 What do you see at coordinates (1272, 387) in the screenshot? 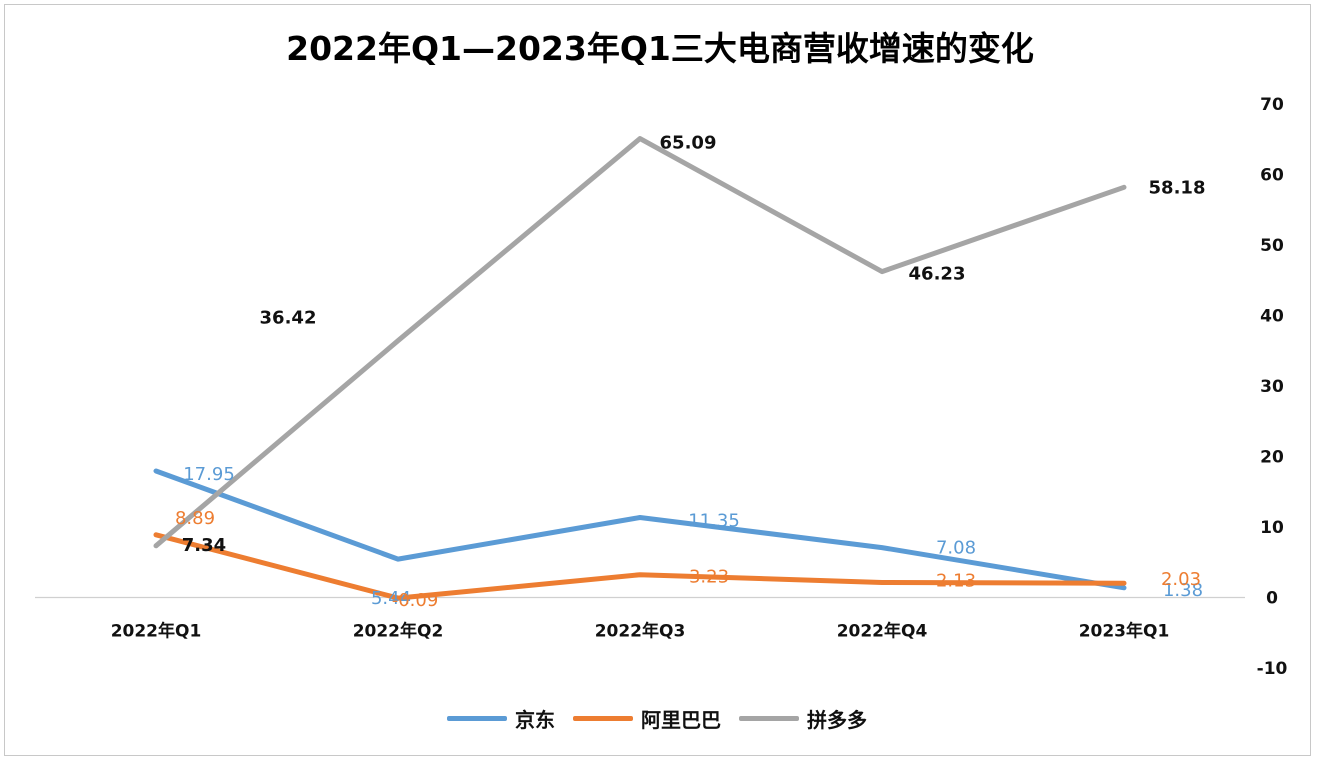
I see `y-tick-label: 30` at bounding box center [1272, 387].